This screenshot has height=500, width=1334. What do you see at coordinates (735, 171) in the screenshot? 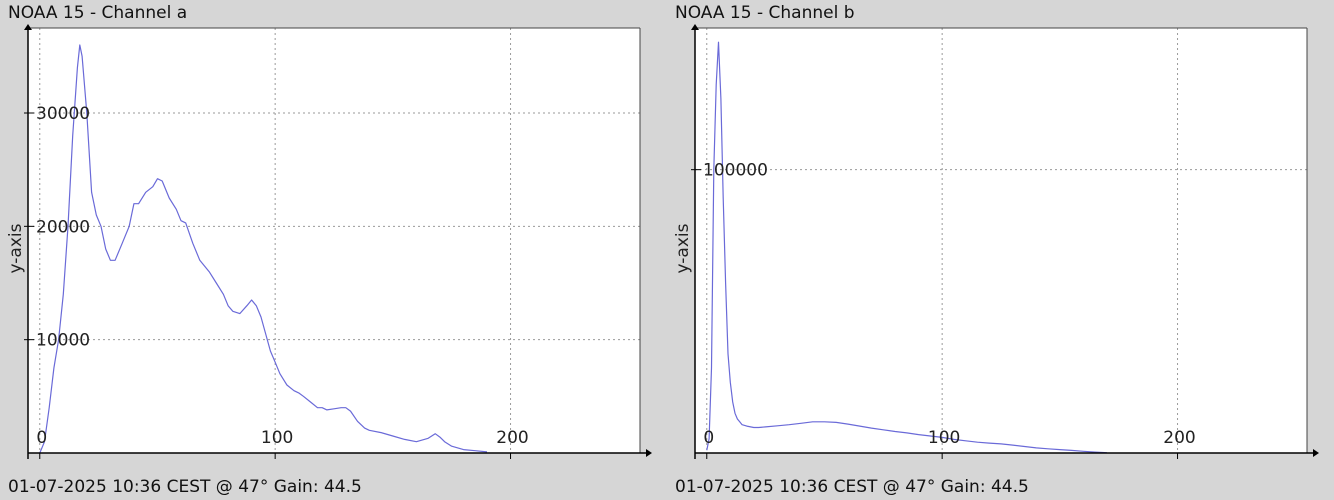
I see `y-tick-label: 100000` at bounding box center [735, 171].